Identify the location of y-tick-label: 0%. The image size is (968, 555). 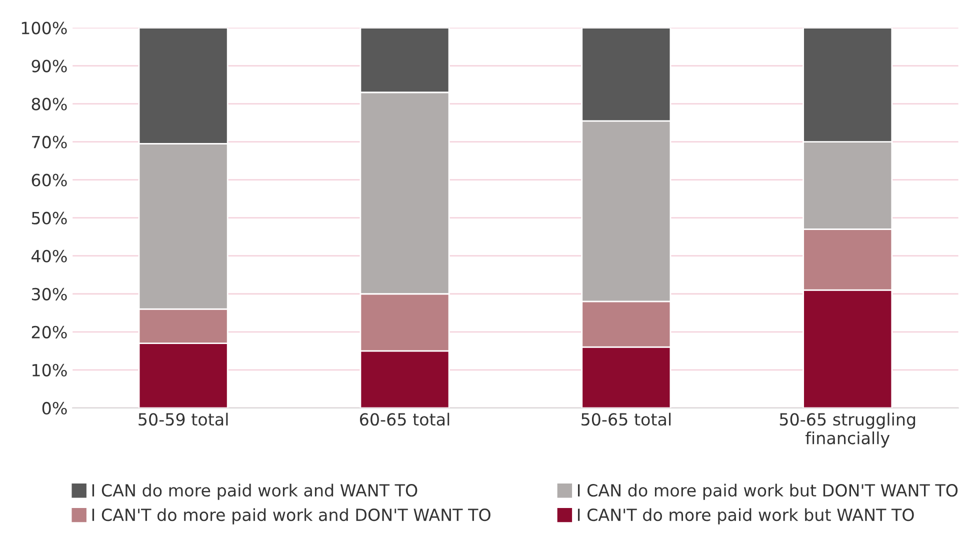
(54, 408).